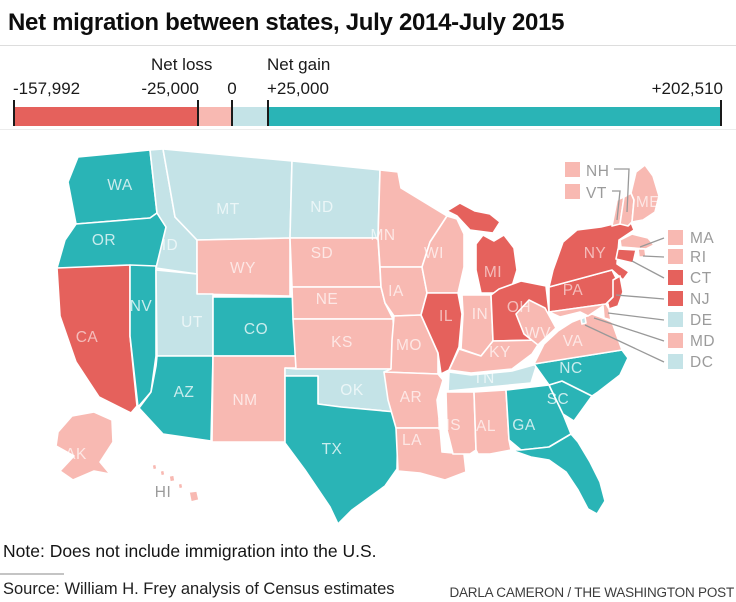 The image size is (736, 602). What do you see at coordinates (675, 277) in the screenshot?
I see `swatch-ct` at bounding box center [675, 277].